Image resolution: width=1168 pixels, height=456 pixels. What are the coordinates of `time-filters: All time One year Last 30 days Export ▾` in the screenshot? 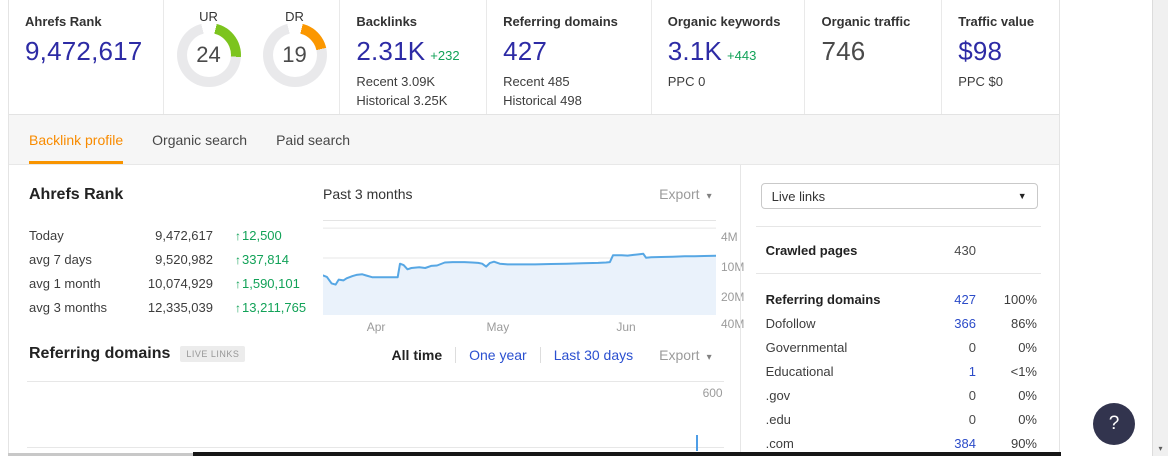 It's located at (552, 355).